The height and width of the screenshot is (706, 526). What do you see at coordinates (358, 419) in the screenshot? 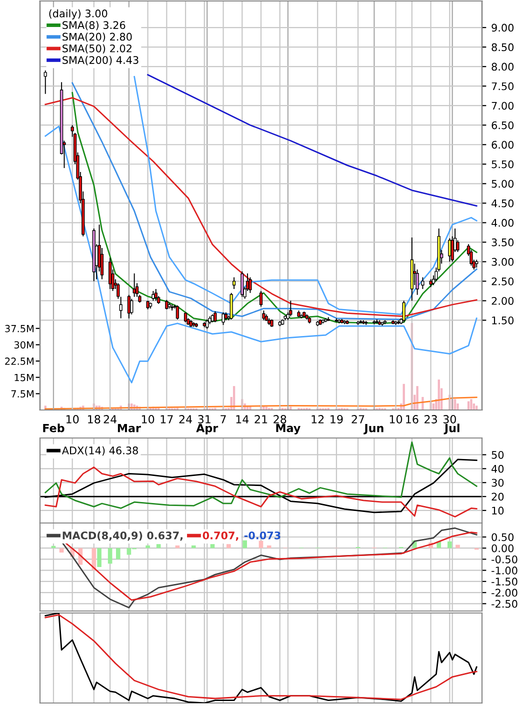
I see `x-tick-label: 27` at bounding box center [358, 419].